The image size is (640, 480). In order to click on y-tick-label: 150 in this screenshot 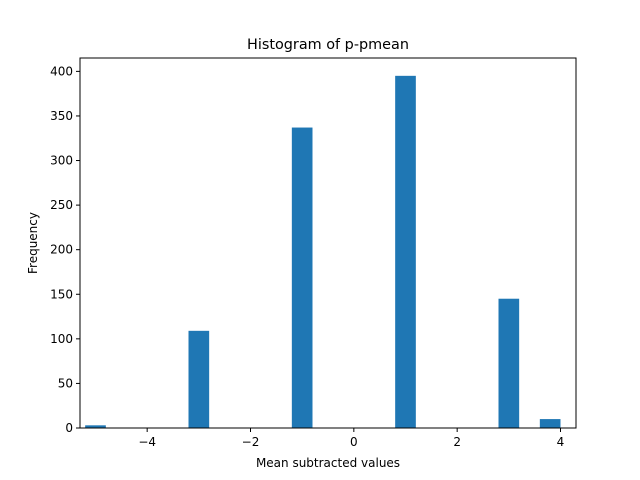, I will do `click(61, 294)`.